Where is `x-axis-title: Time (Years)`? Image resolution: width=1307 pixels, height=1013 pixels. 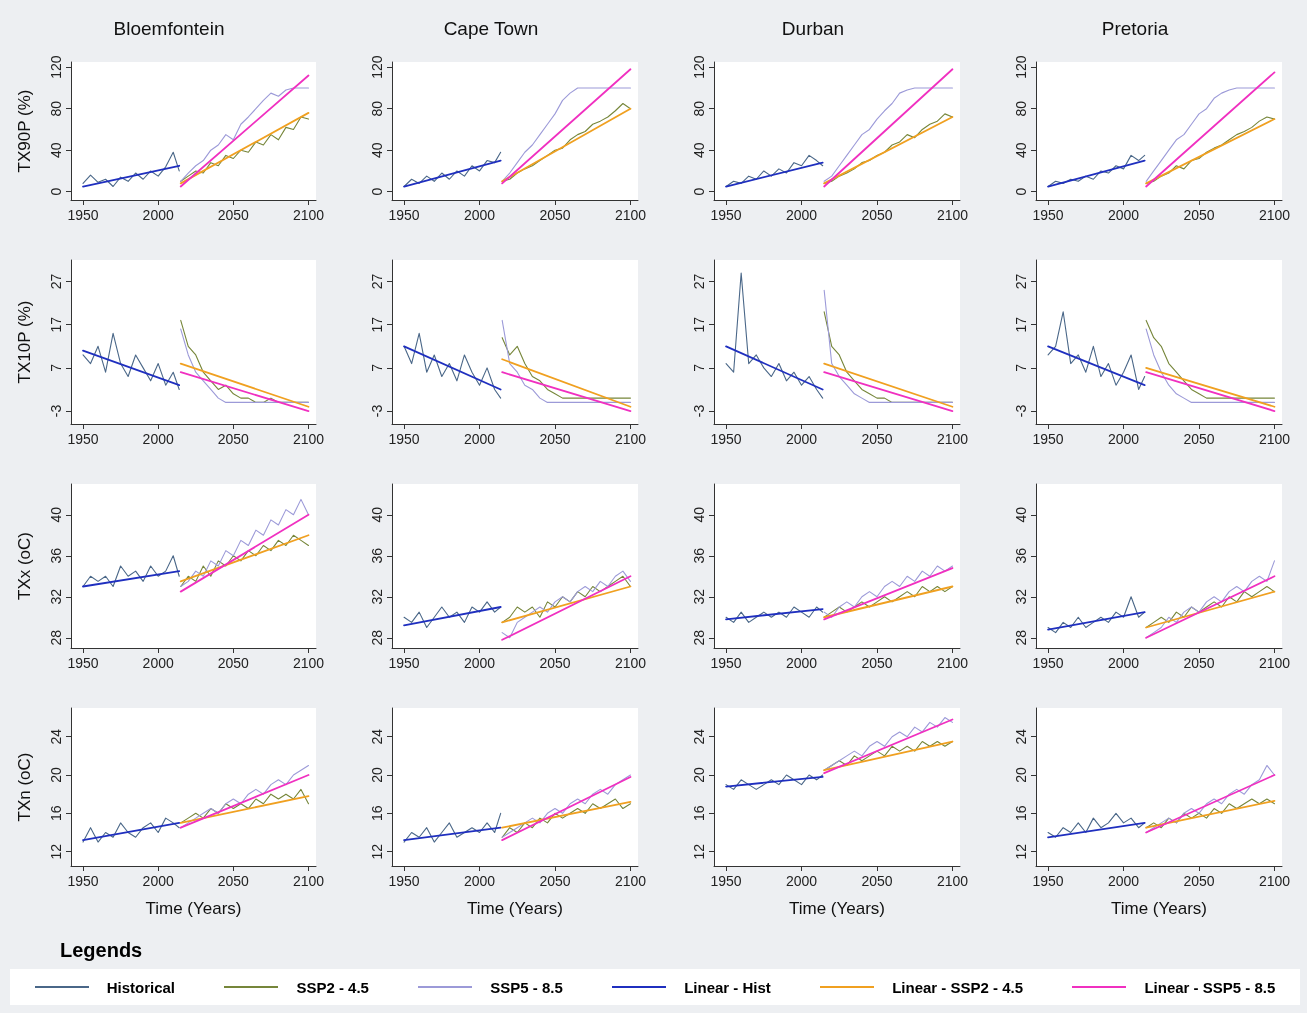 x-axis-title: Time (Years) is located at coordinates (193, 908).